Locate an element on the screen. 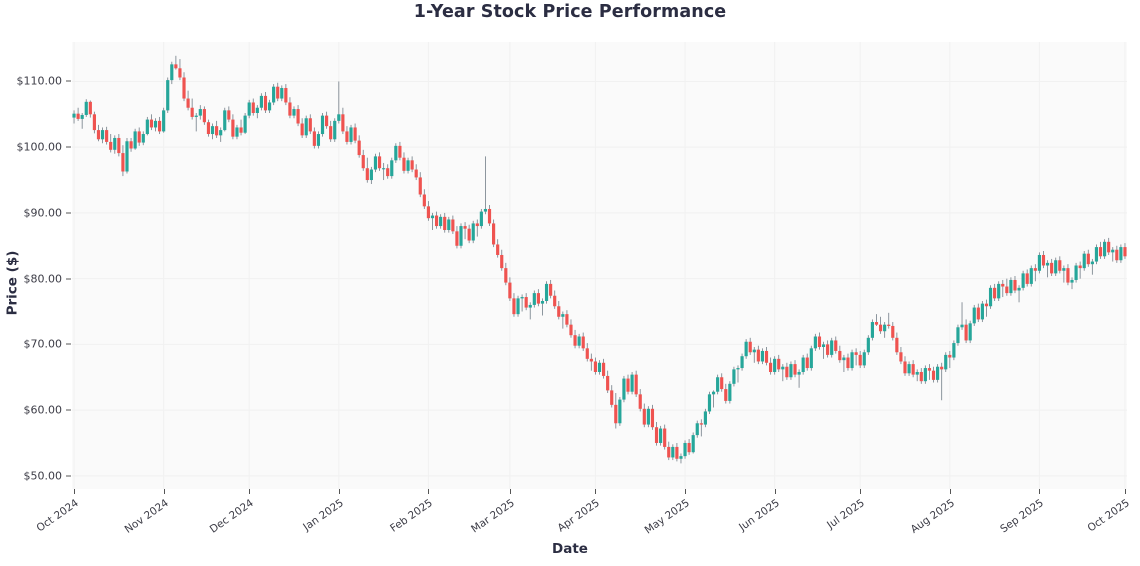 The height and width of the screenshot is (566, 1140). x-axis-tick-label: Dec 2024 is located at coordinates (232, 516).